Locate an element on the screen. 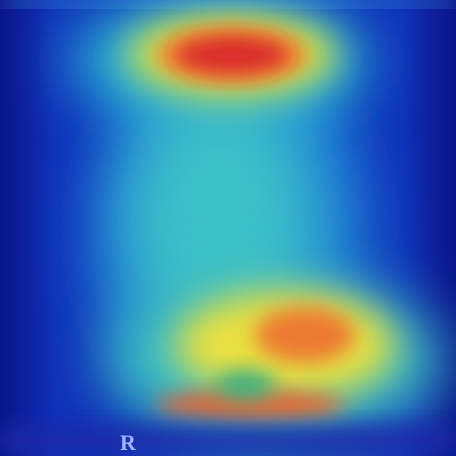  side-marker: R is located at coordinates (128, 442).